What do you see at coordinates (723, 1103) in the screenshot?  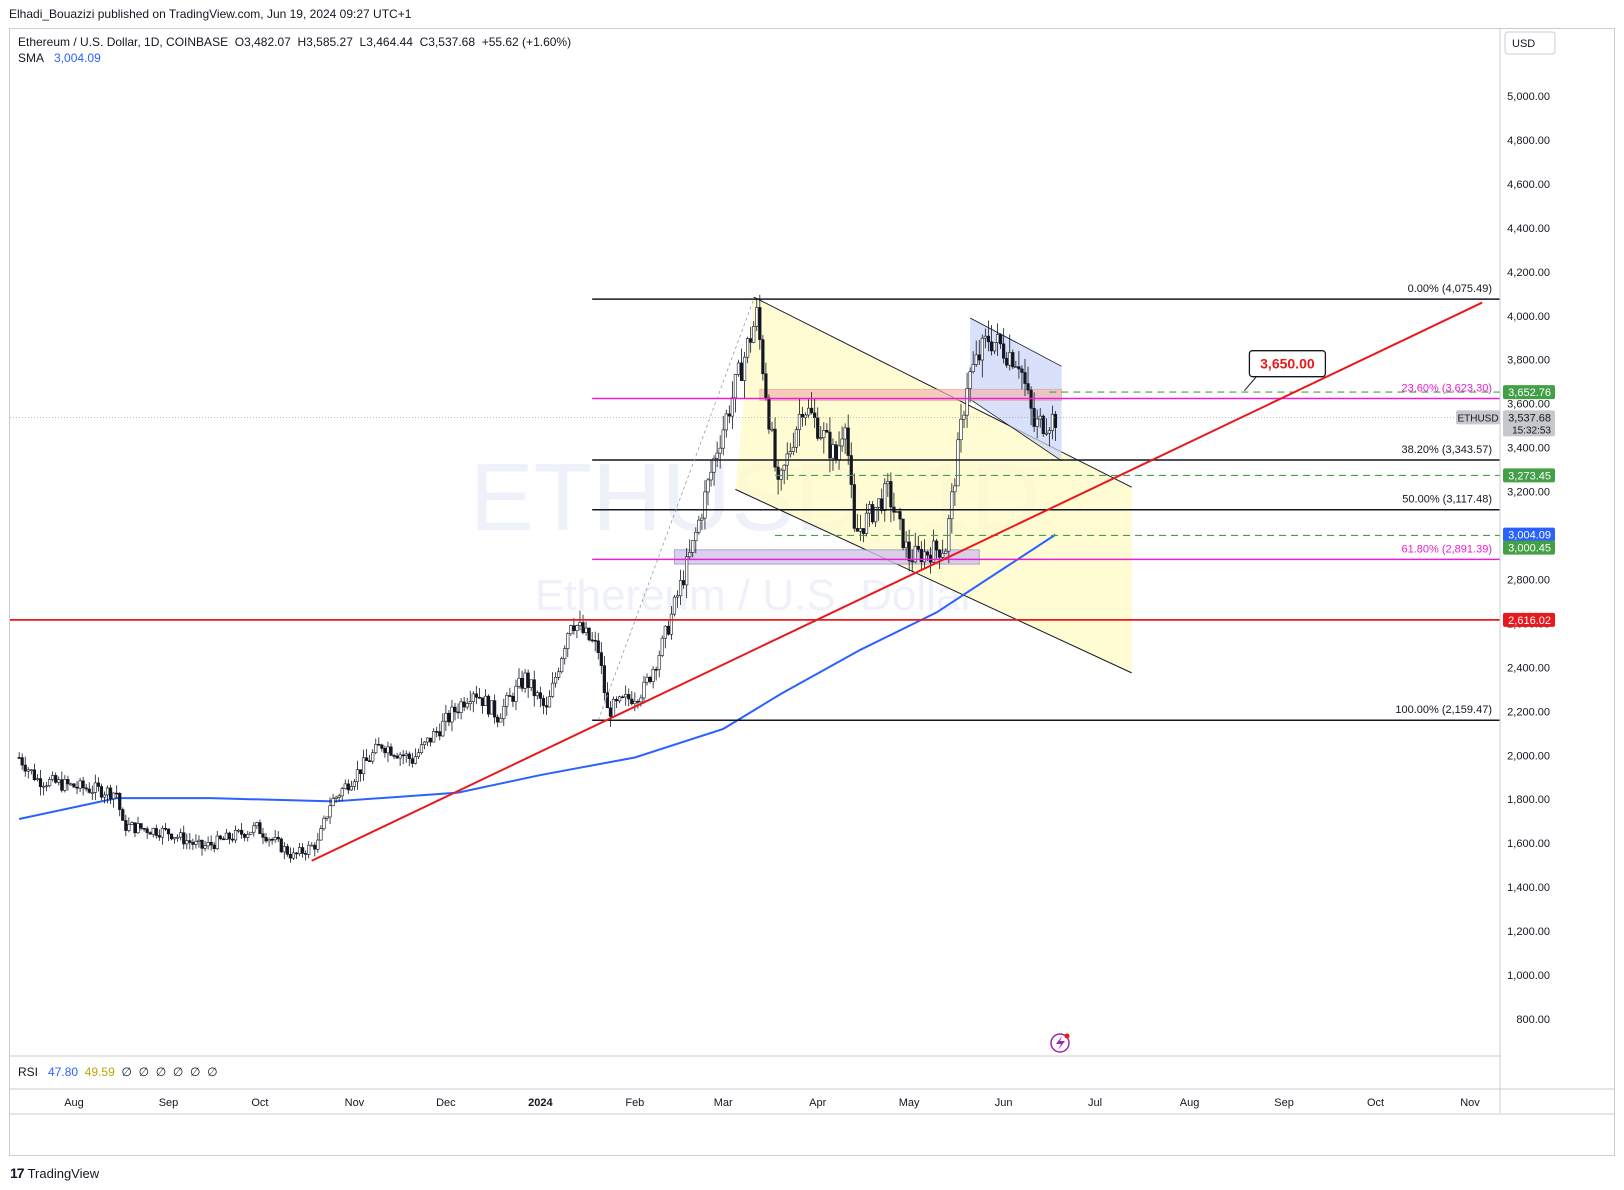 I see `time-tick-label: Mar` at bounding box center [723, 1103].